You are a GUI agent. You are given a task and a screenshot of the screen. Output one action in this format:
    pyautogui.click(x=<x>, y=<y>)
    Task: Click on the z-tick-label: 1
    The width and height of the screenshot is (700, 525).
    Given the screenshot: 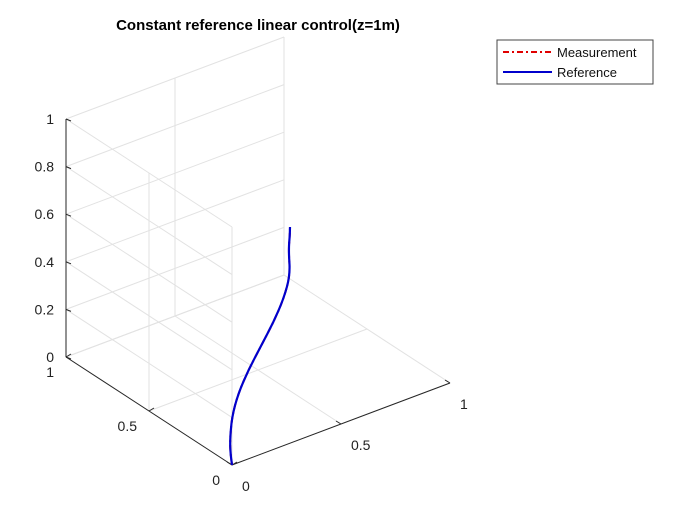 What is the action you would take?
    pyautogui.click(x=50, y=119)
    